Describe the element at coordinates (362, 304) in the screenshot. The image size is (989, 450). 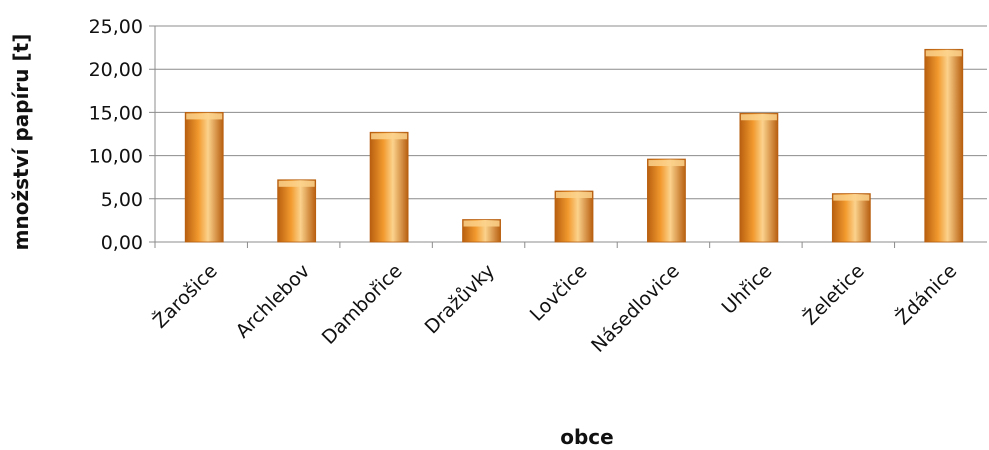
I see `x-category-label: Dambořice` at that location.